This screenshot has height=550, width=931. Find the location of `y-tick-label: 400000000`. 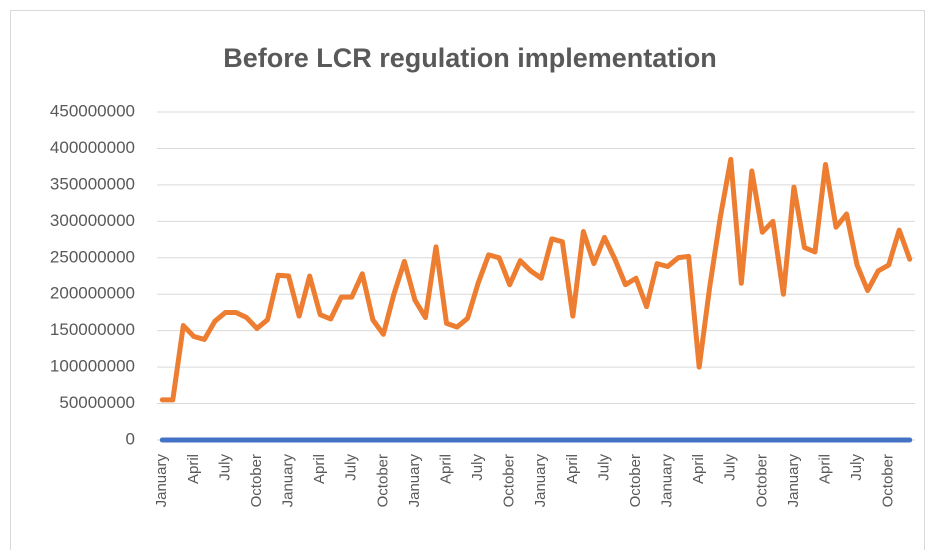

y-tick-label: 400000000 is located at coordinates (92, 147).